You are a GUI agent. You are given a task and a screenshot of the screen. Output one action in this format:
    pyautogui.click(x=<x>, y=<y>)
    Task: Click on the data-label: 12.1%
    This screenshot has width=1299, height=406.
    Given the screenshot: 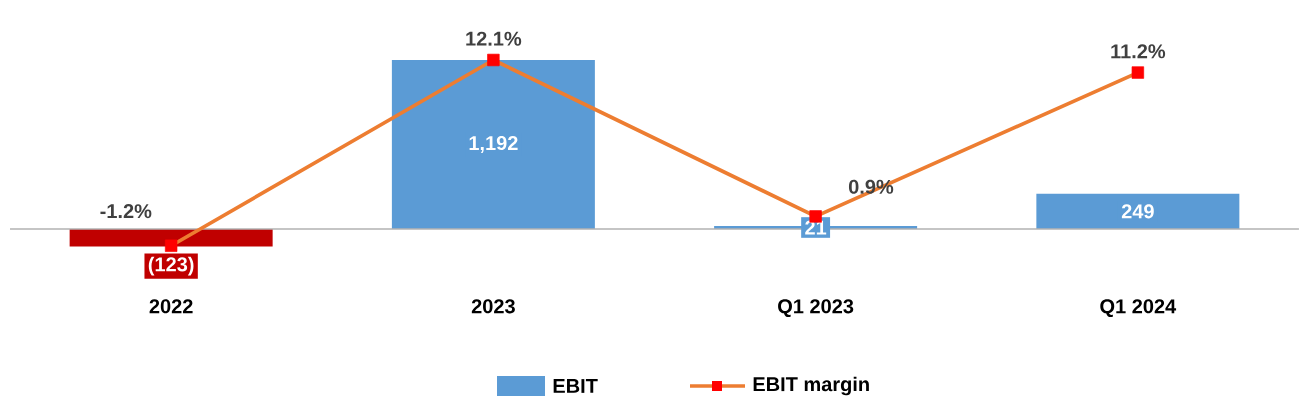 What is the action you would take?
    pyautogui.click(x=494, y=38)
    